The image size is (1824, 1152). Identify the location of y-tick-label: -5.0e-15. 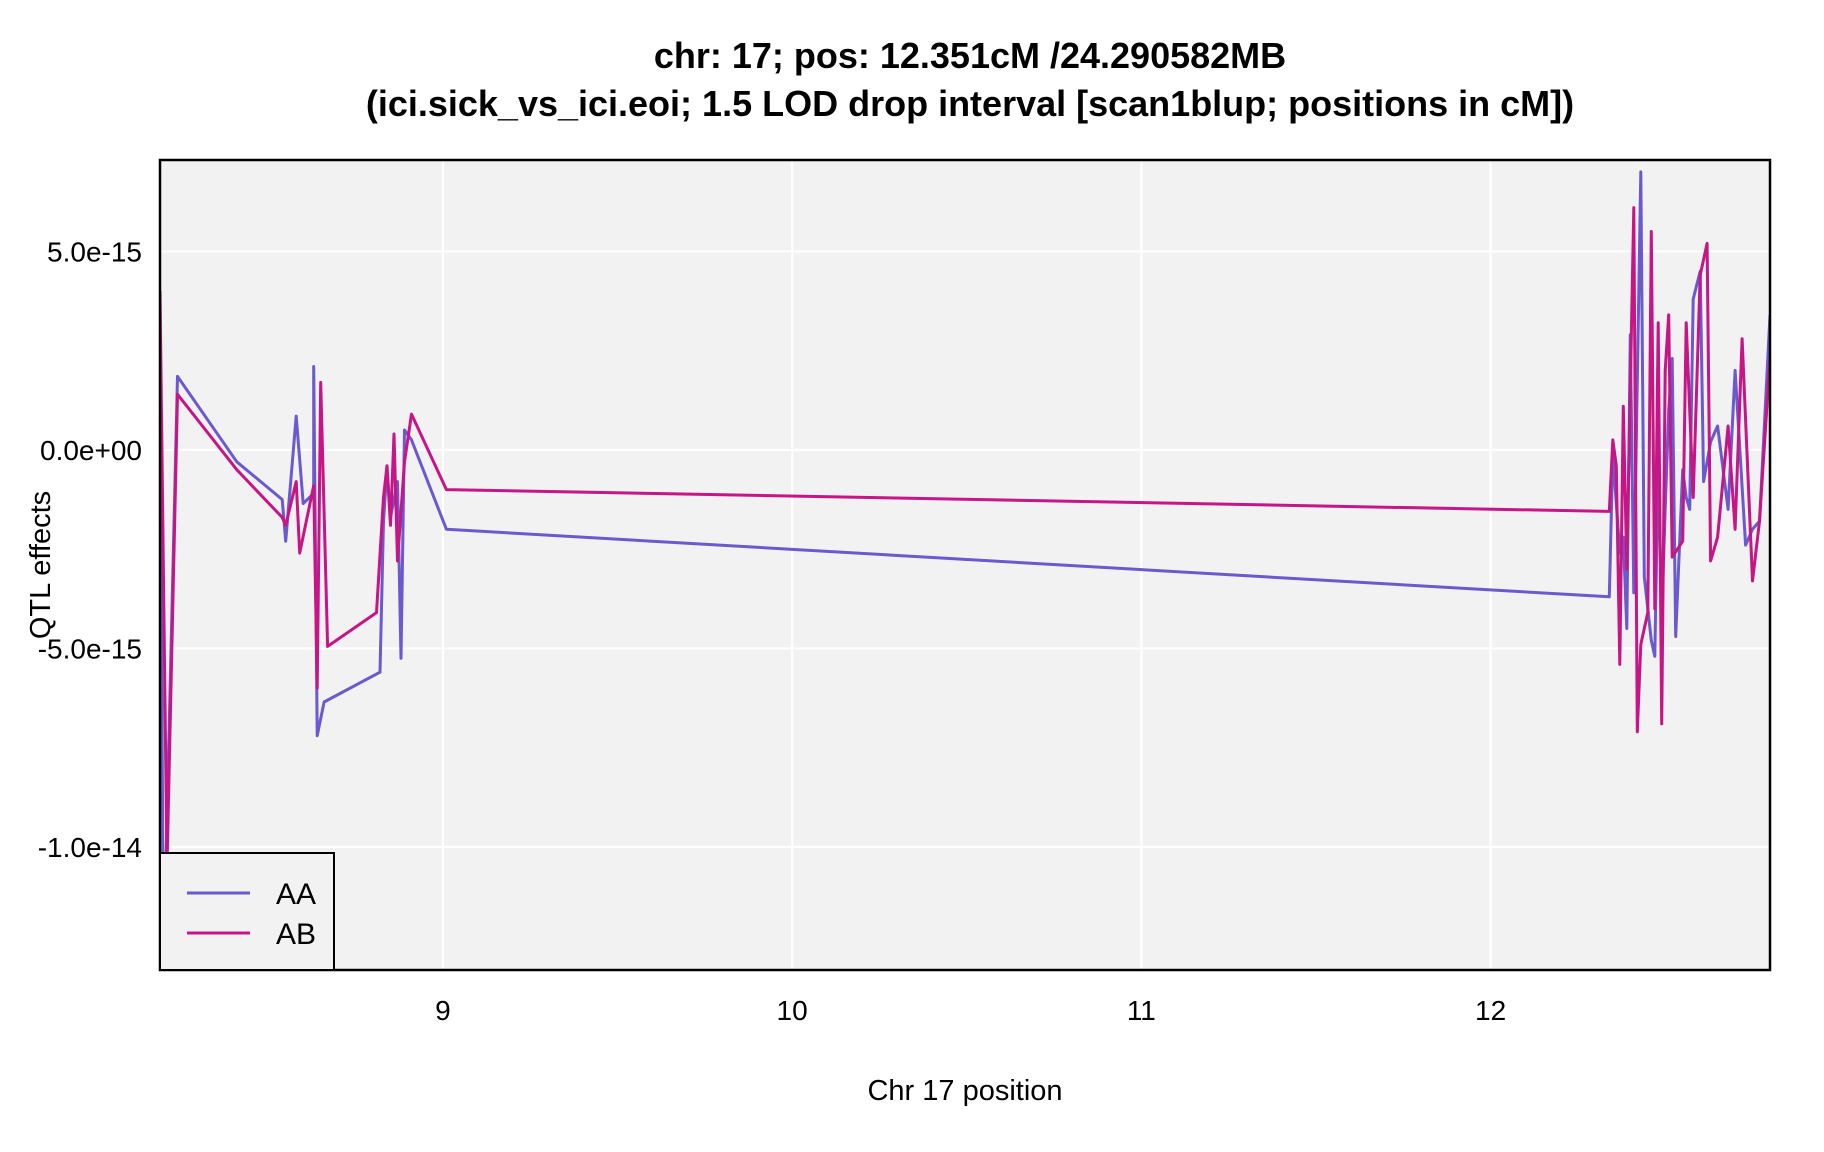
(90, 648).